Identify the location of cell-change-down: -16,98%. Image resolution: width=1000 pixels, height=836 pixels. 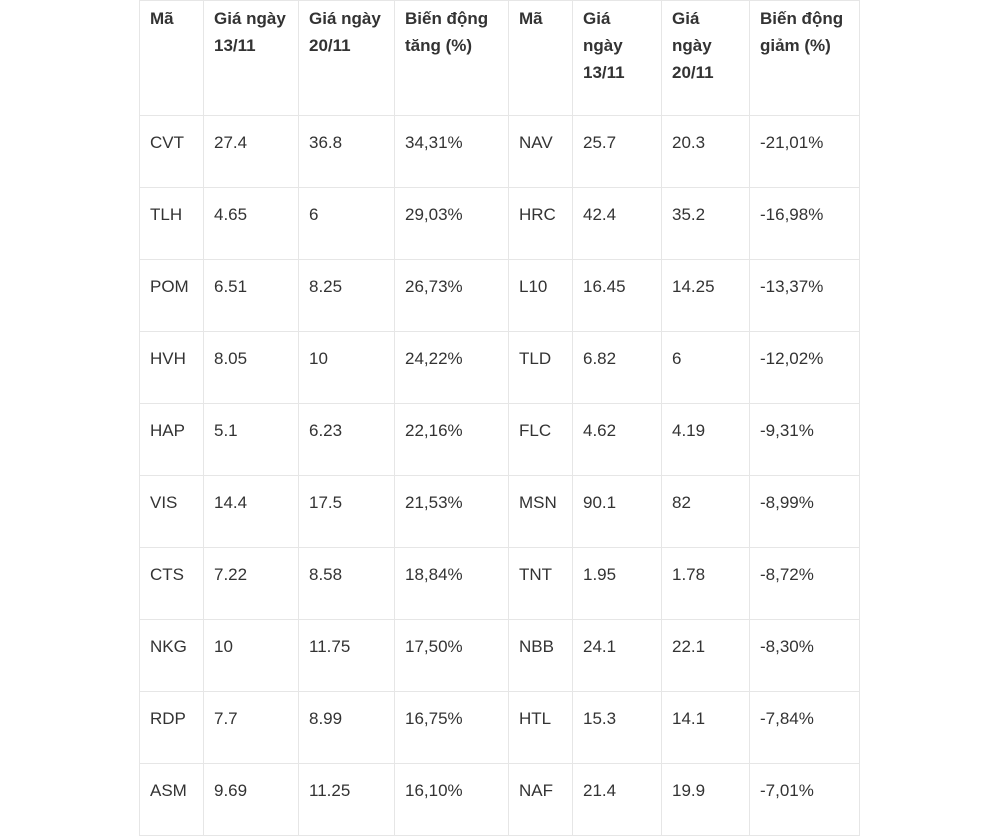
(804, 223).